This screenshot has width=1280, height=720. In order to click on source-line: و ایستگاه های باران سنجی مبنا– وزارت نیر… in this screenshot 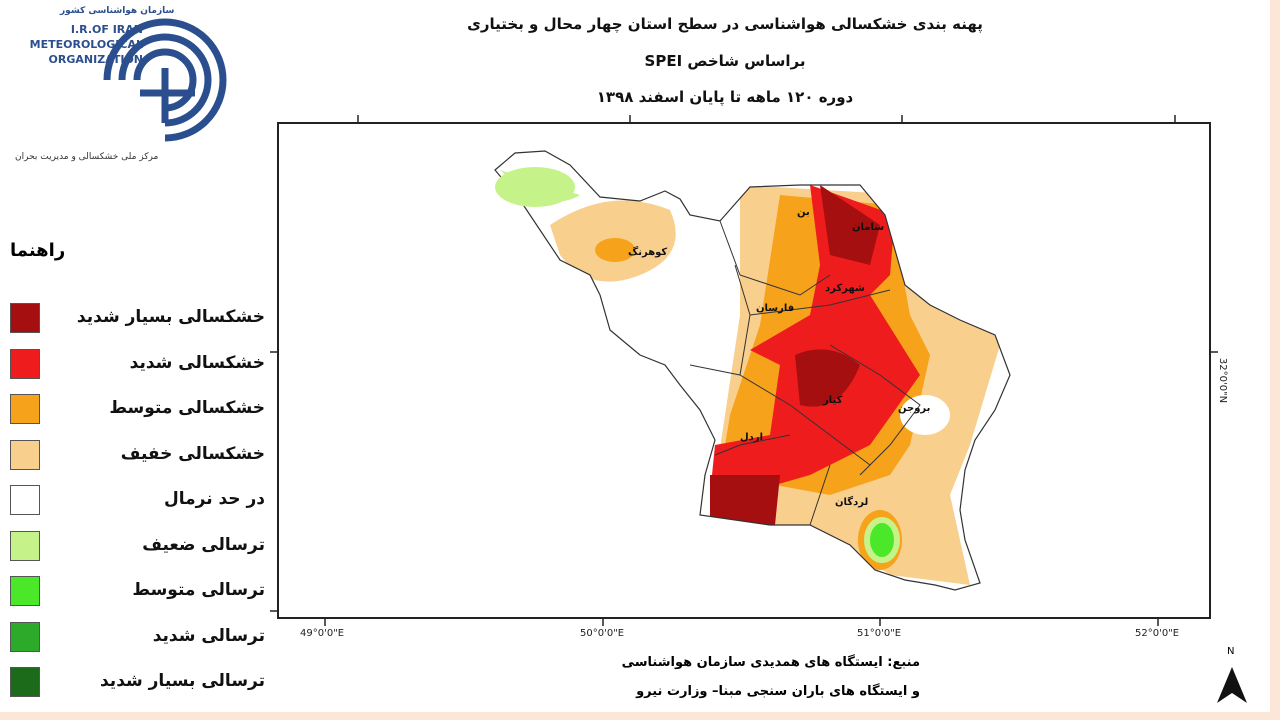, I will do `click(778, 691)`.